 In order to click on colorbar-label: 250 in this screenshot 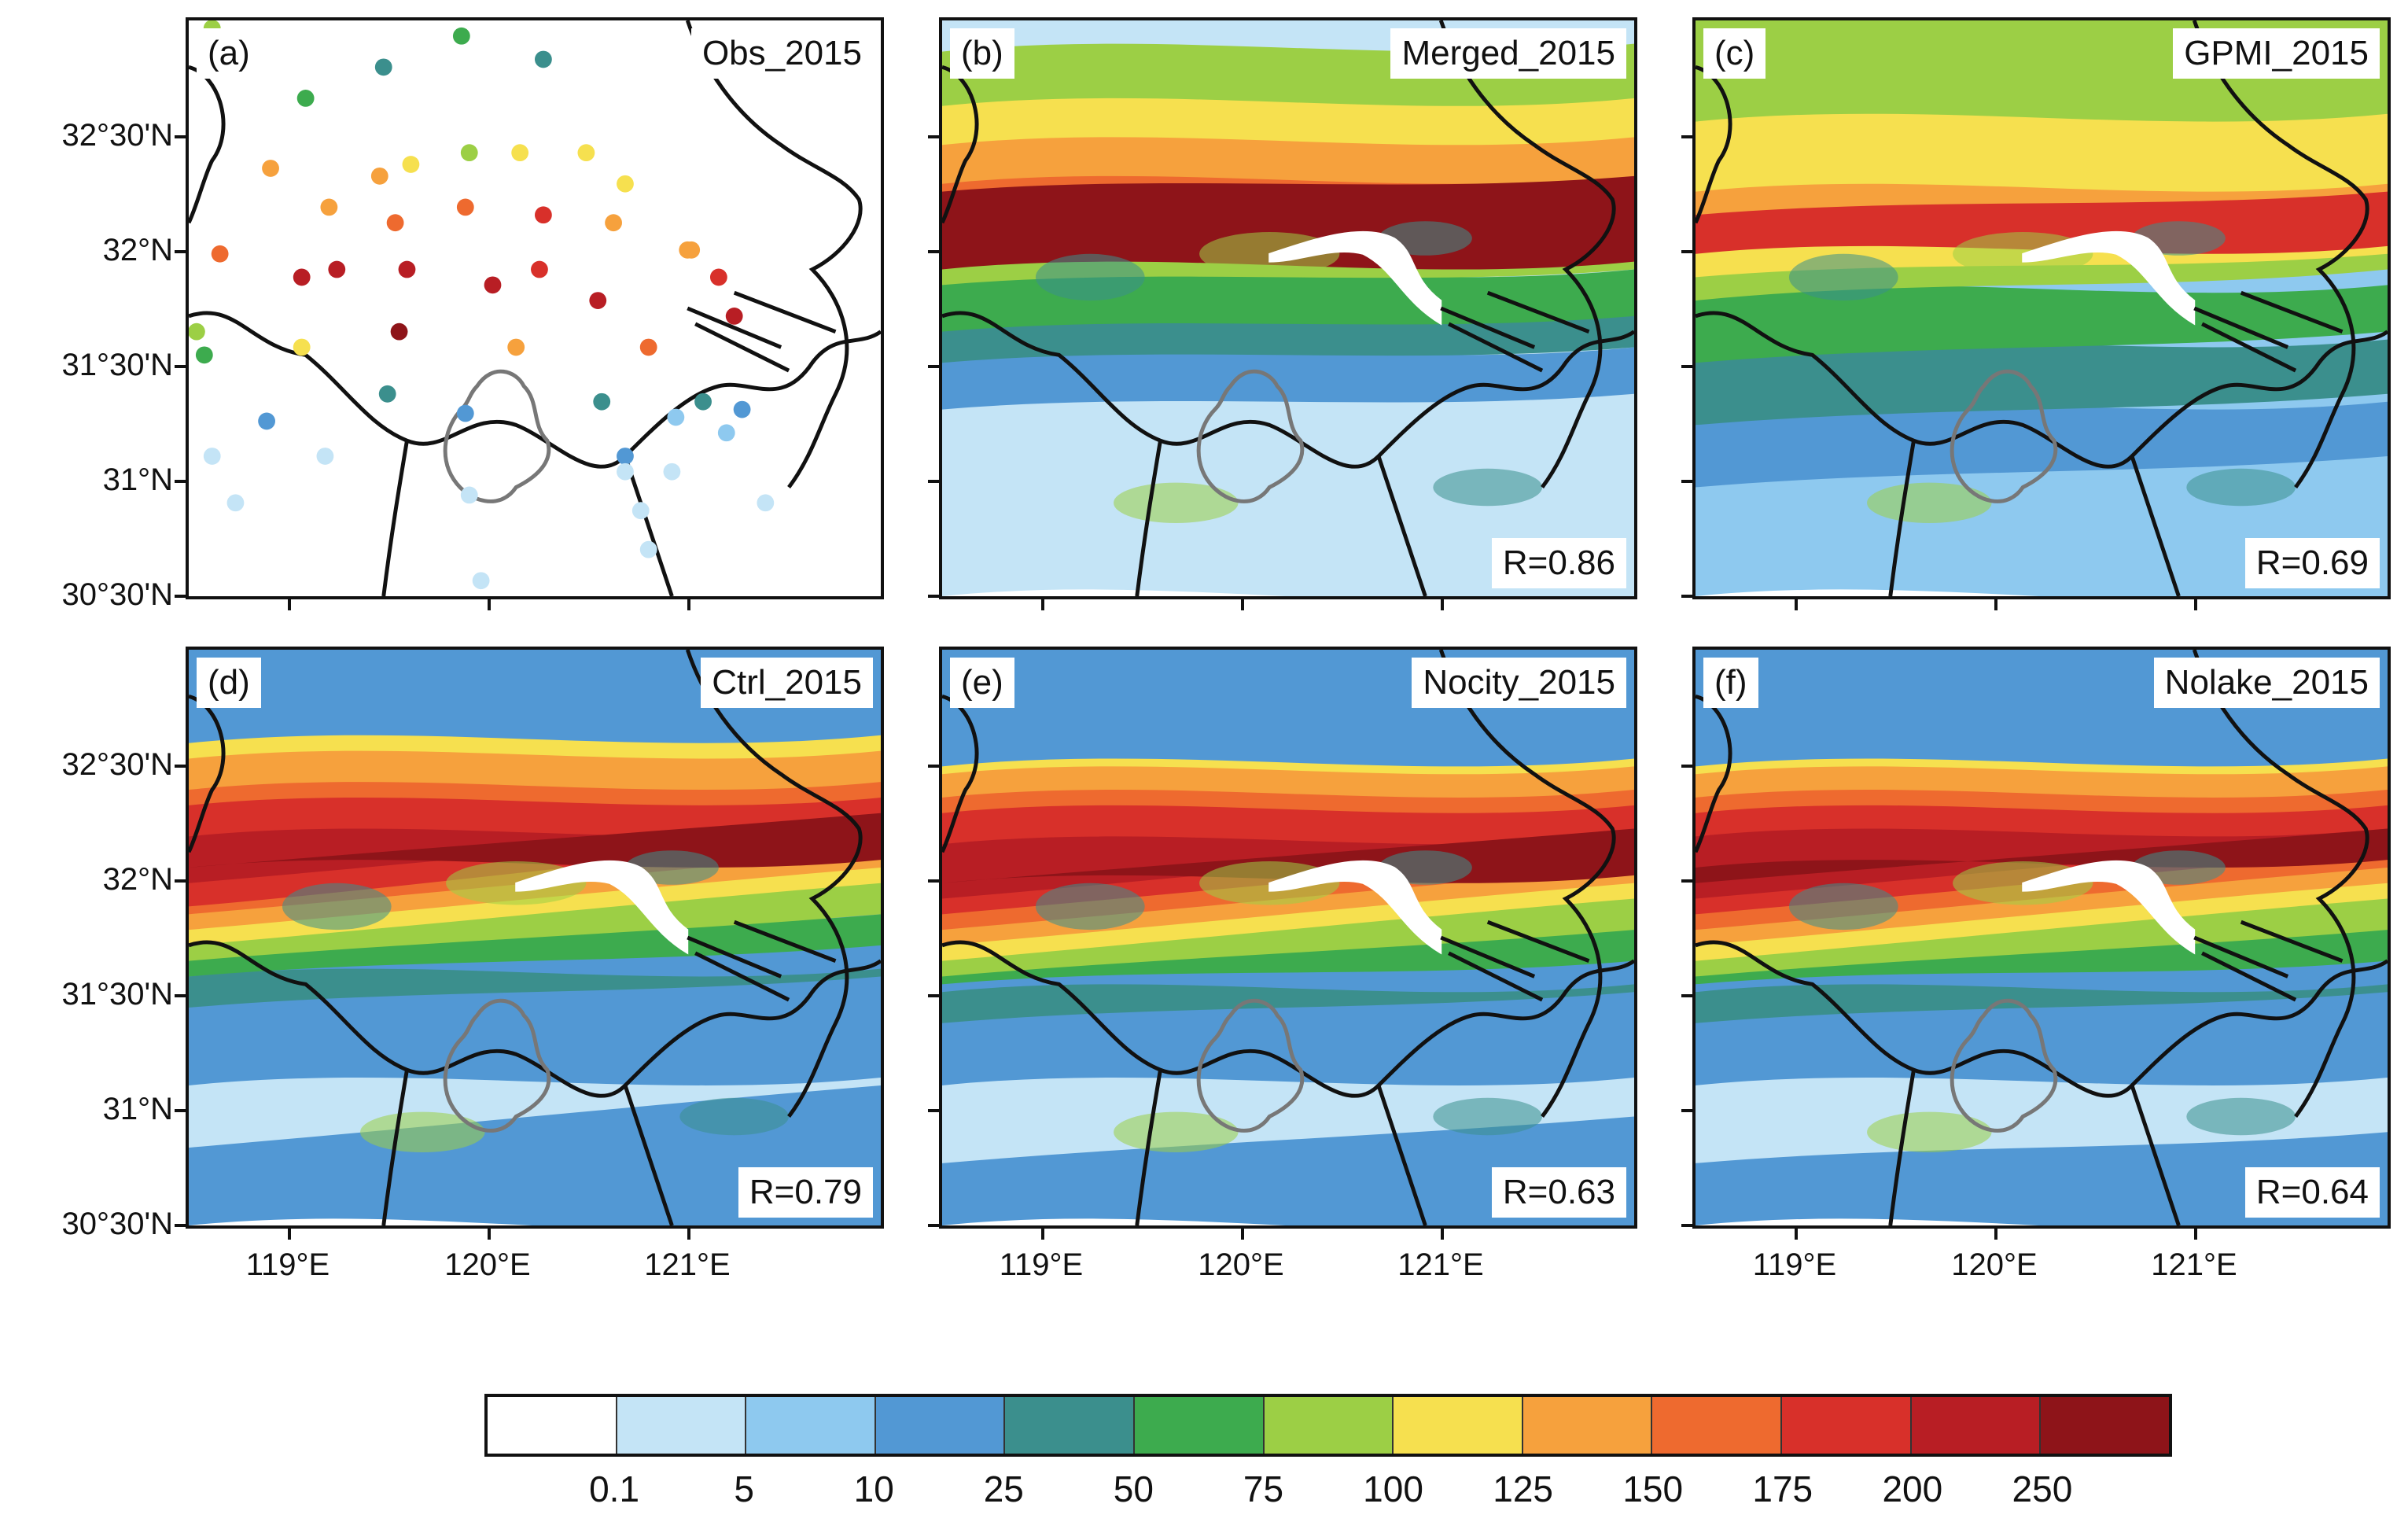, I will do `click(2042, 1489)`.